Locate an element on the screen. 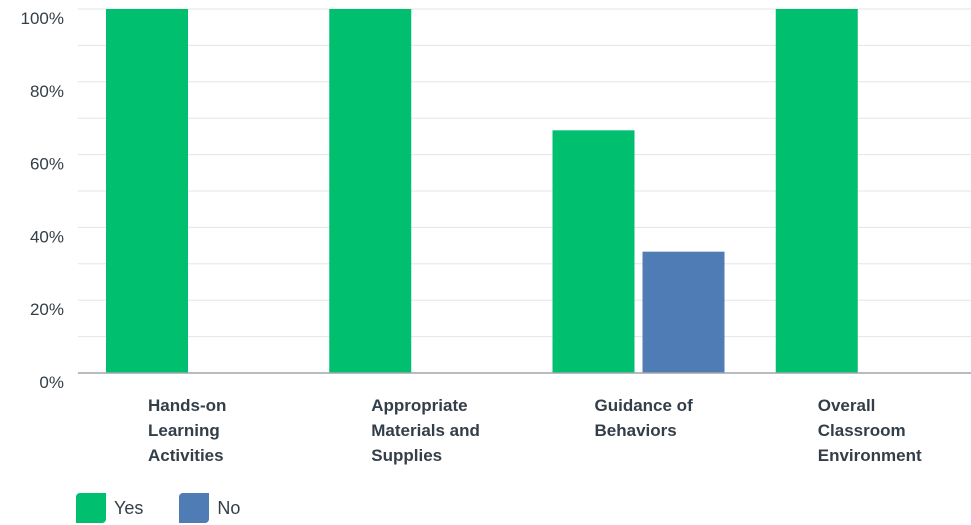 The image size is (971, 525). legend-label-no: No is located at coordinates (229, 507).